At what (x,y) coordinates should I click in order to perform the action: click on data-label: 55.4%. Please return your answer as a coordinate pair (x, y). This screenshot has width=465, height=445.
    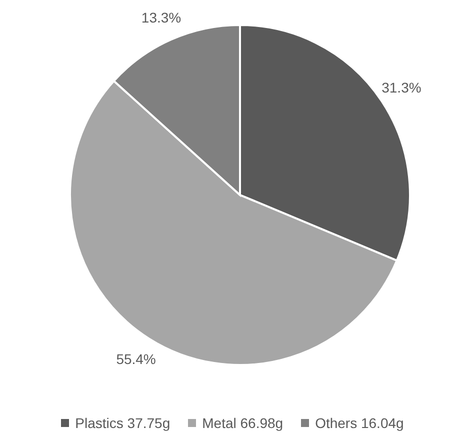
    Looking at the image, I should click on (136, 358).